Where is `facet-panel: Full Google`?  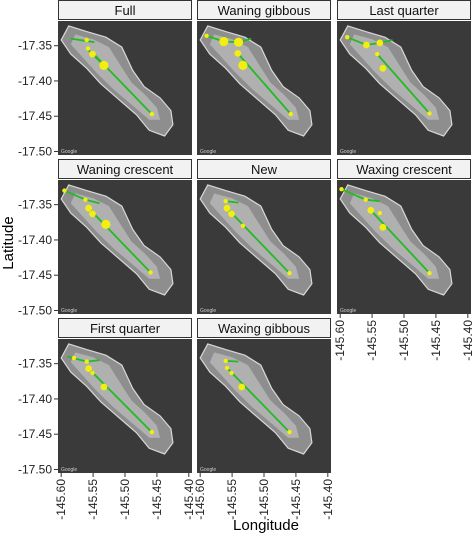 facet-panel: Full Google is located at coordinates (125, 77).